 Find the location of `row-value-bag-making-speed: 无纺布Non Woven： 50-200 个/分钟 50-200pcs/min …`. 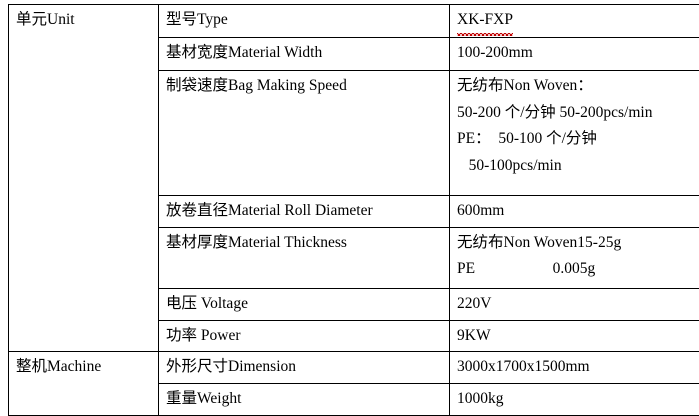

row-value-bag-making-speed: 无纺布Non Woven： 50-200 个/分钟 50-200pcs/min … is located at coordinates (574, 133).